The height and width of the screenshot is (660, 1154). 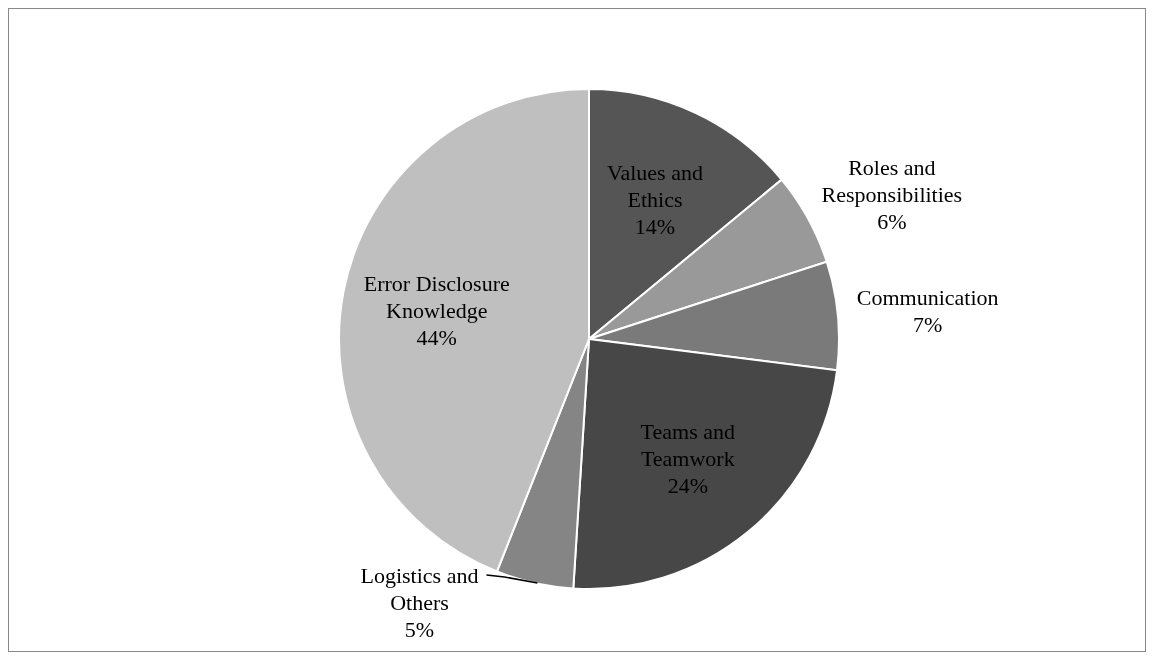 I want to click on data-label: 44%, so click(x=436, y=337).